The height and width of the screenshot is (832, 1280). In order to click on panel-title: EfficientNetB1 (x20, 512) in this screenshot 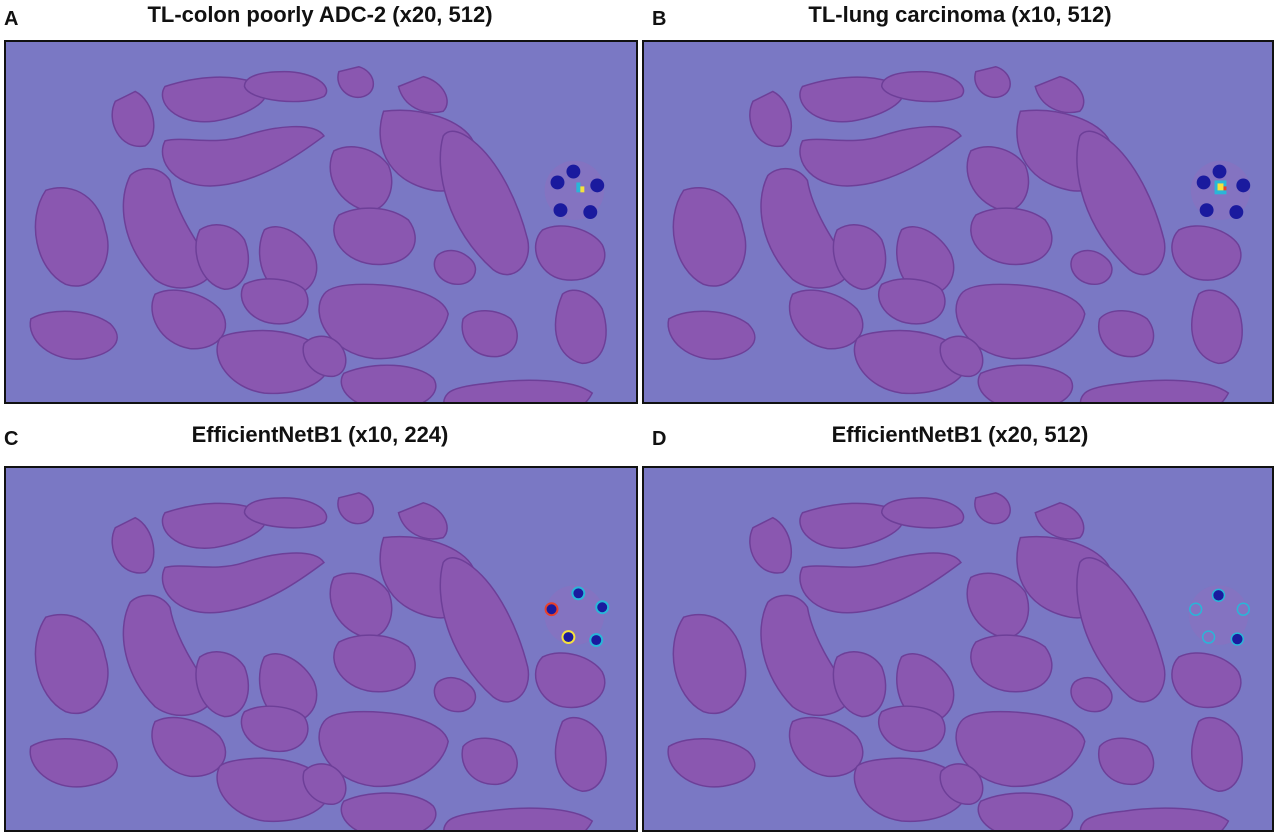, I will do `click(960, 434)`.